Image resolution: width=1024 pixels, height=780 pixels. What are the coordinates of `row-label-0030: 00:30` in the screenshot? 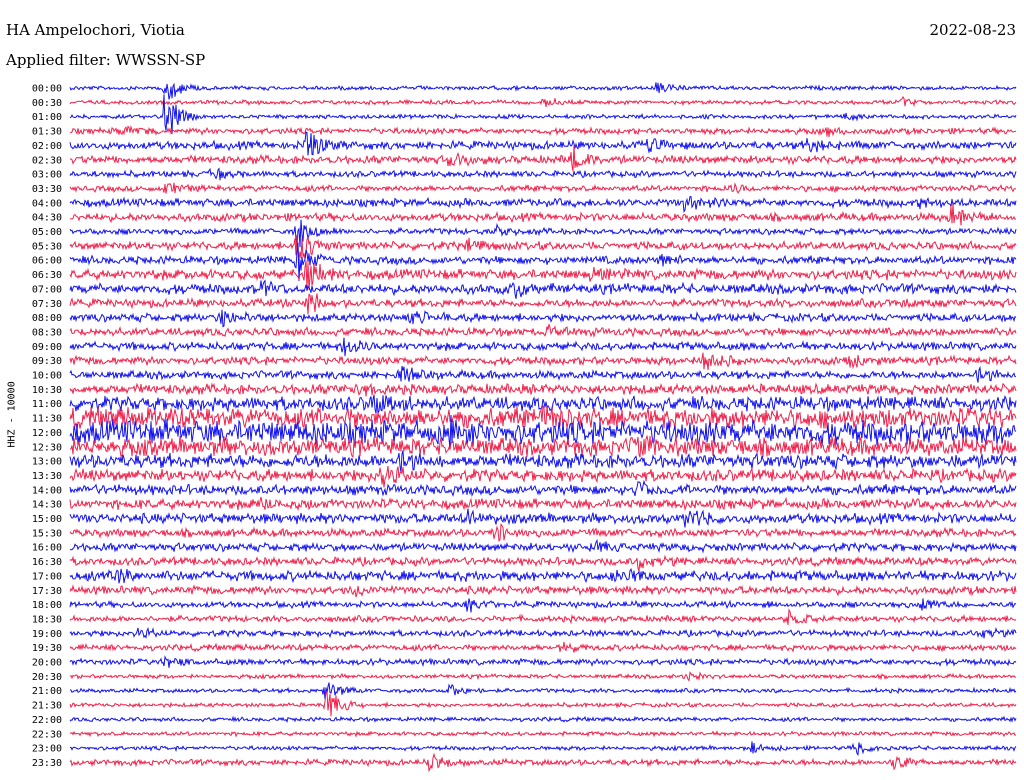 It's located at (47, 103).